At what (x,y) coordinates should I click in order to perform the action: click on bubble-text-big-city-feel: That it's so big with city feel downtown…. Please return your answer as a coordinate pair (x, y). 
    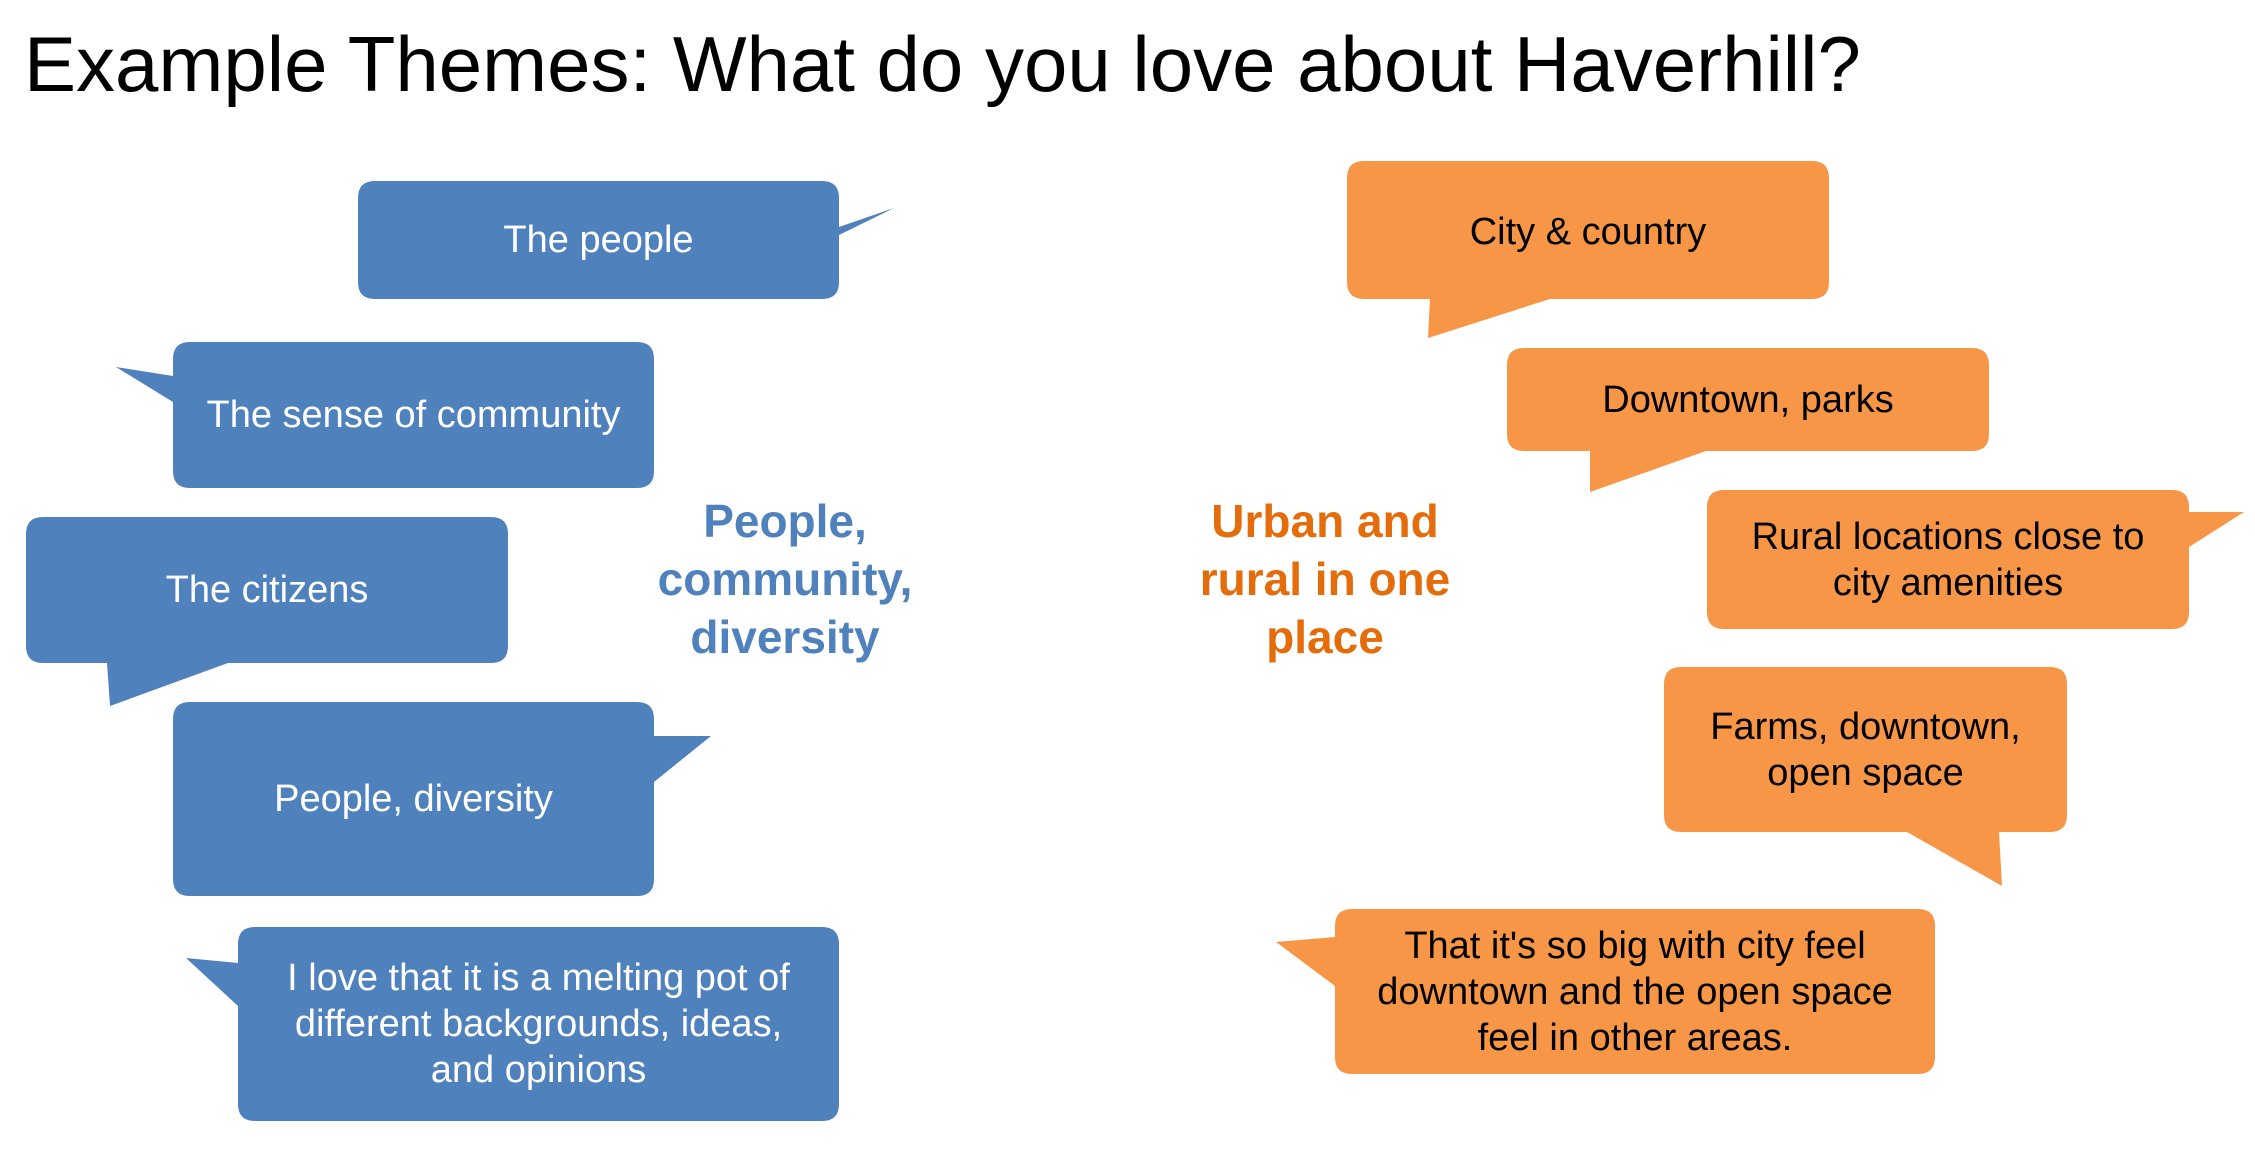
    Looking at the image, I should click on (1635, 991).